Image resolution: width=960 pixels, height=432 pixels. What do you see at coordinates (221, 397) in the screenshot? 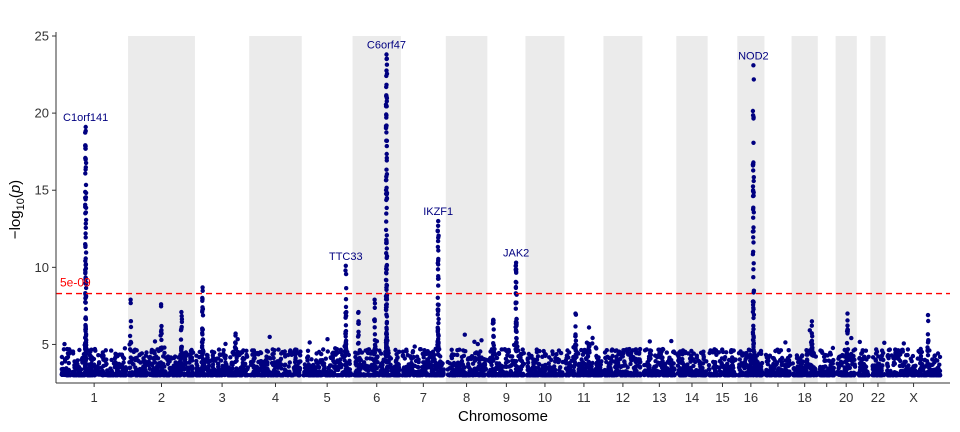
I see `x-tick-label: 3` at bounding box center [221, 397].